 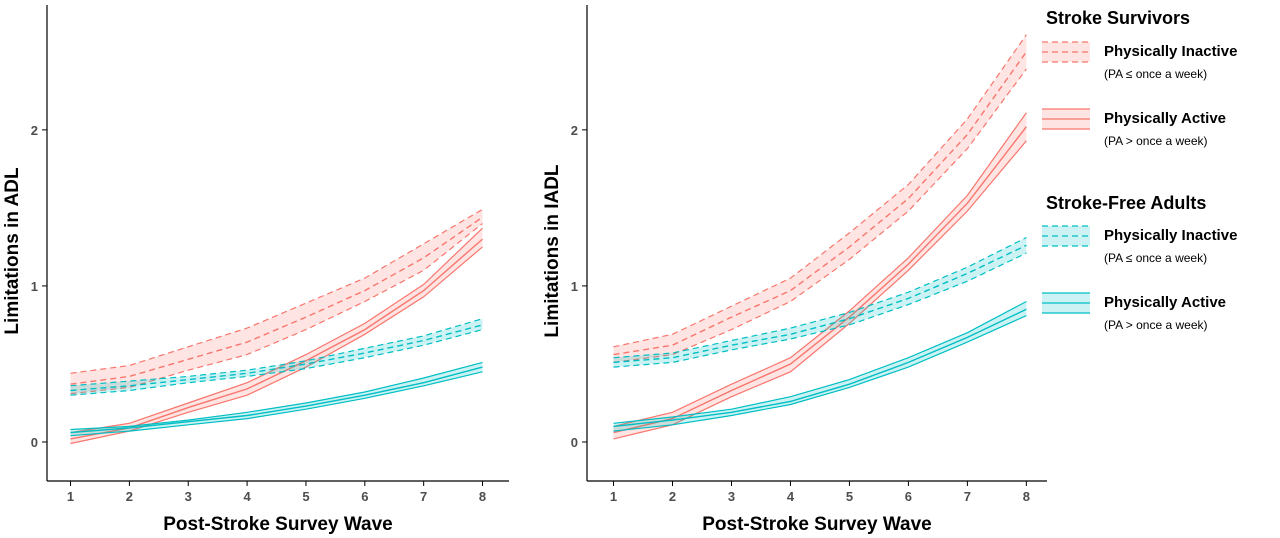 I want to click on confidence-band, so click(x=276, y=301).